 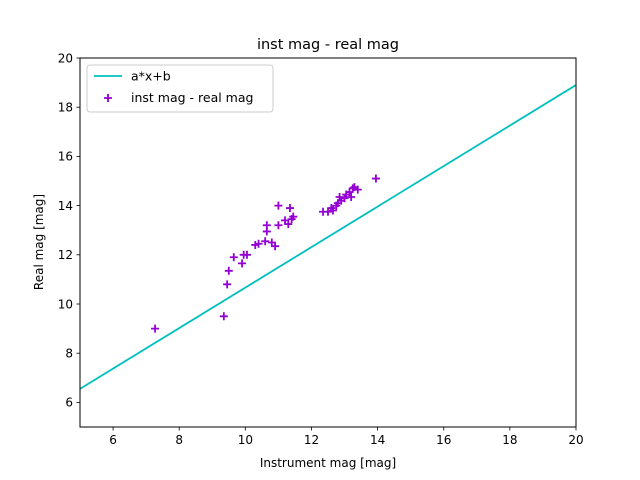 I want to click on legend-plus-marker, so click(x=108, y=98).